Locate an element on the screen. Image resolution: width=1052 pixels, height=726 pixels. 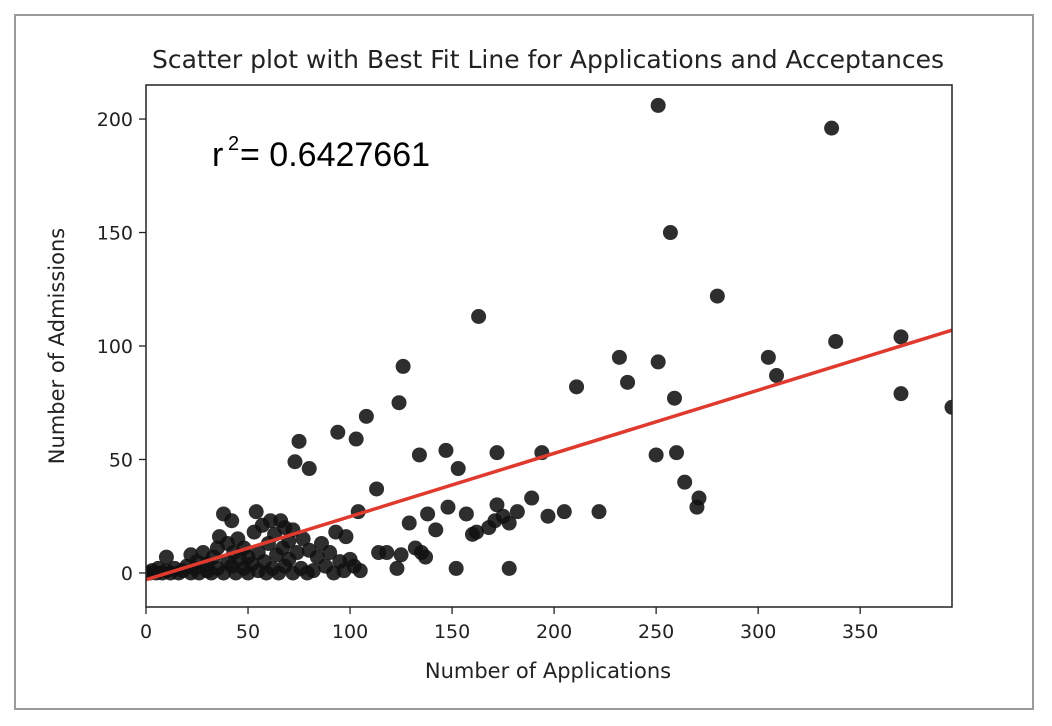
x-axis-ticks: 0 50 100 150 200 250 300 350 is located at coordinates (509, 625).